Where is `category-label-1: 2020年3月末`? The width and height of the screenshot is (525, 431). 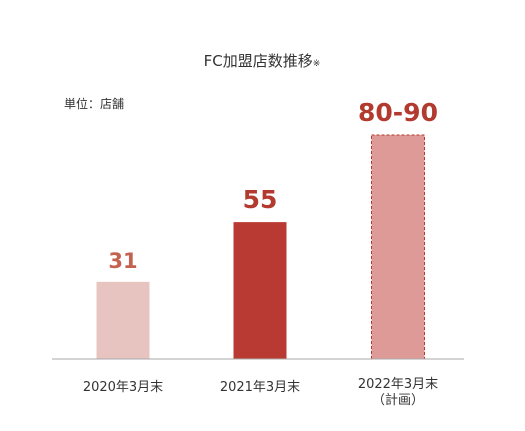
category-label-1: 2020年3月末 is located at coordinates (123, 387).